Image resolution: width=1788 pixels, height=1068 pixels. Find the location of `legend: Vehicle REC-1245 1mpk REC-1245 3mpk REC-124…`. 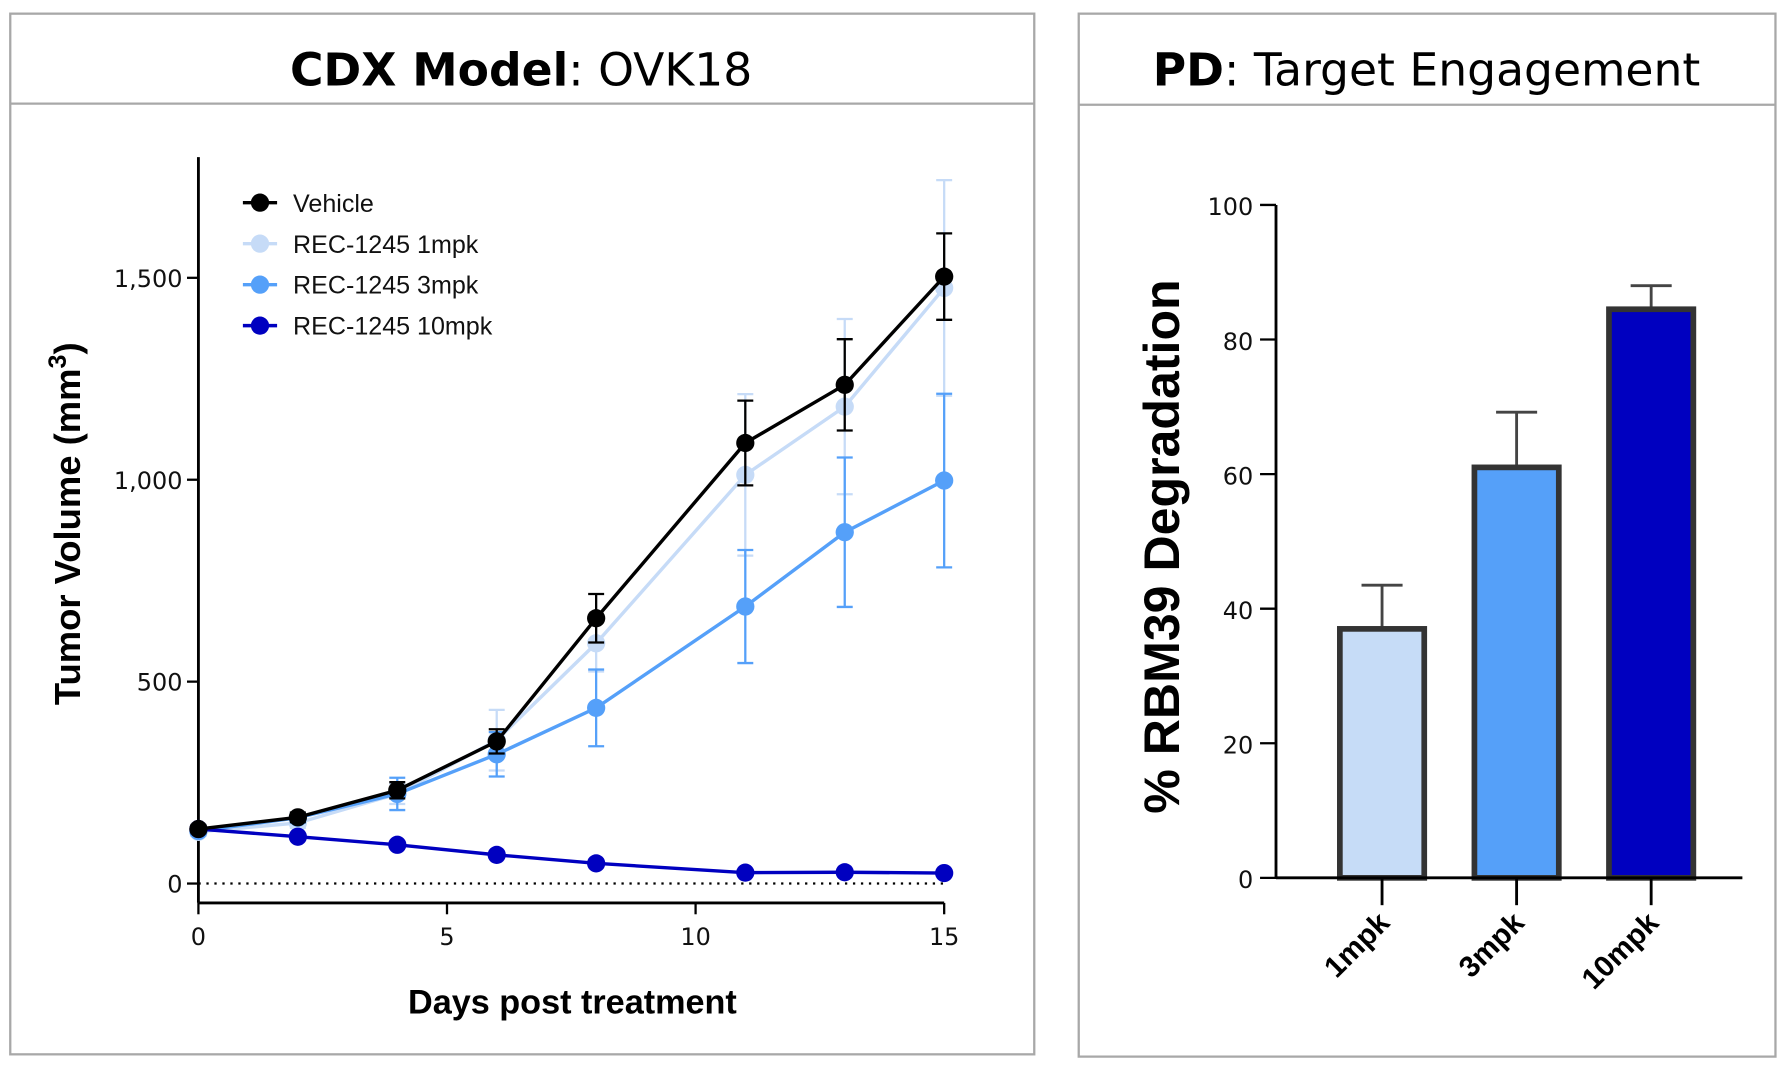

legend: Vehicle REC-1245 1mpk REC-1245 3mpk REC-124… is located at coordinates (367, 265).